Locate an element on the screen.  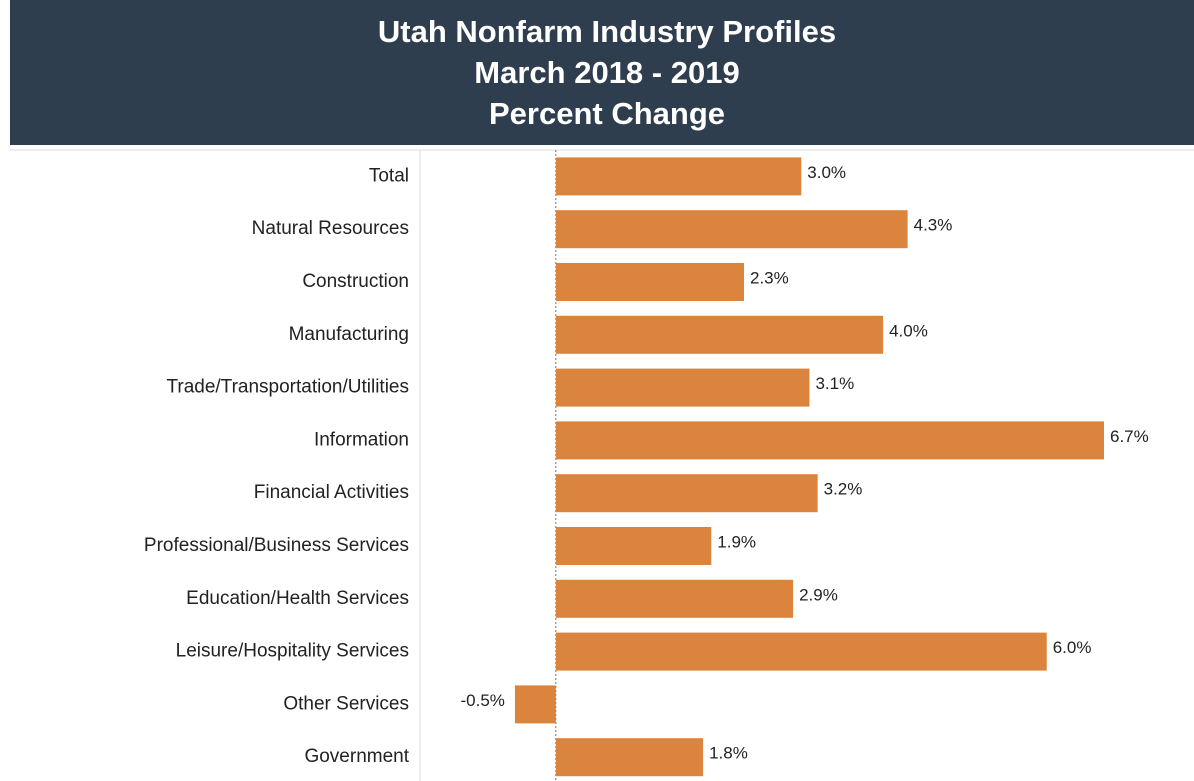
category-label: Information is located at coordinates (361, 439).